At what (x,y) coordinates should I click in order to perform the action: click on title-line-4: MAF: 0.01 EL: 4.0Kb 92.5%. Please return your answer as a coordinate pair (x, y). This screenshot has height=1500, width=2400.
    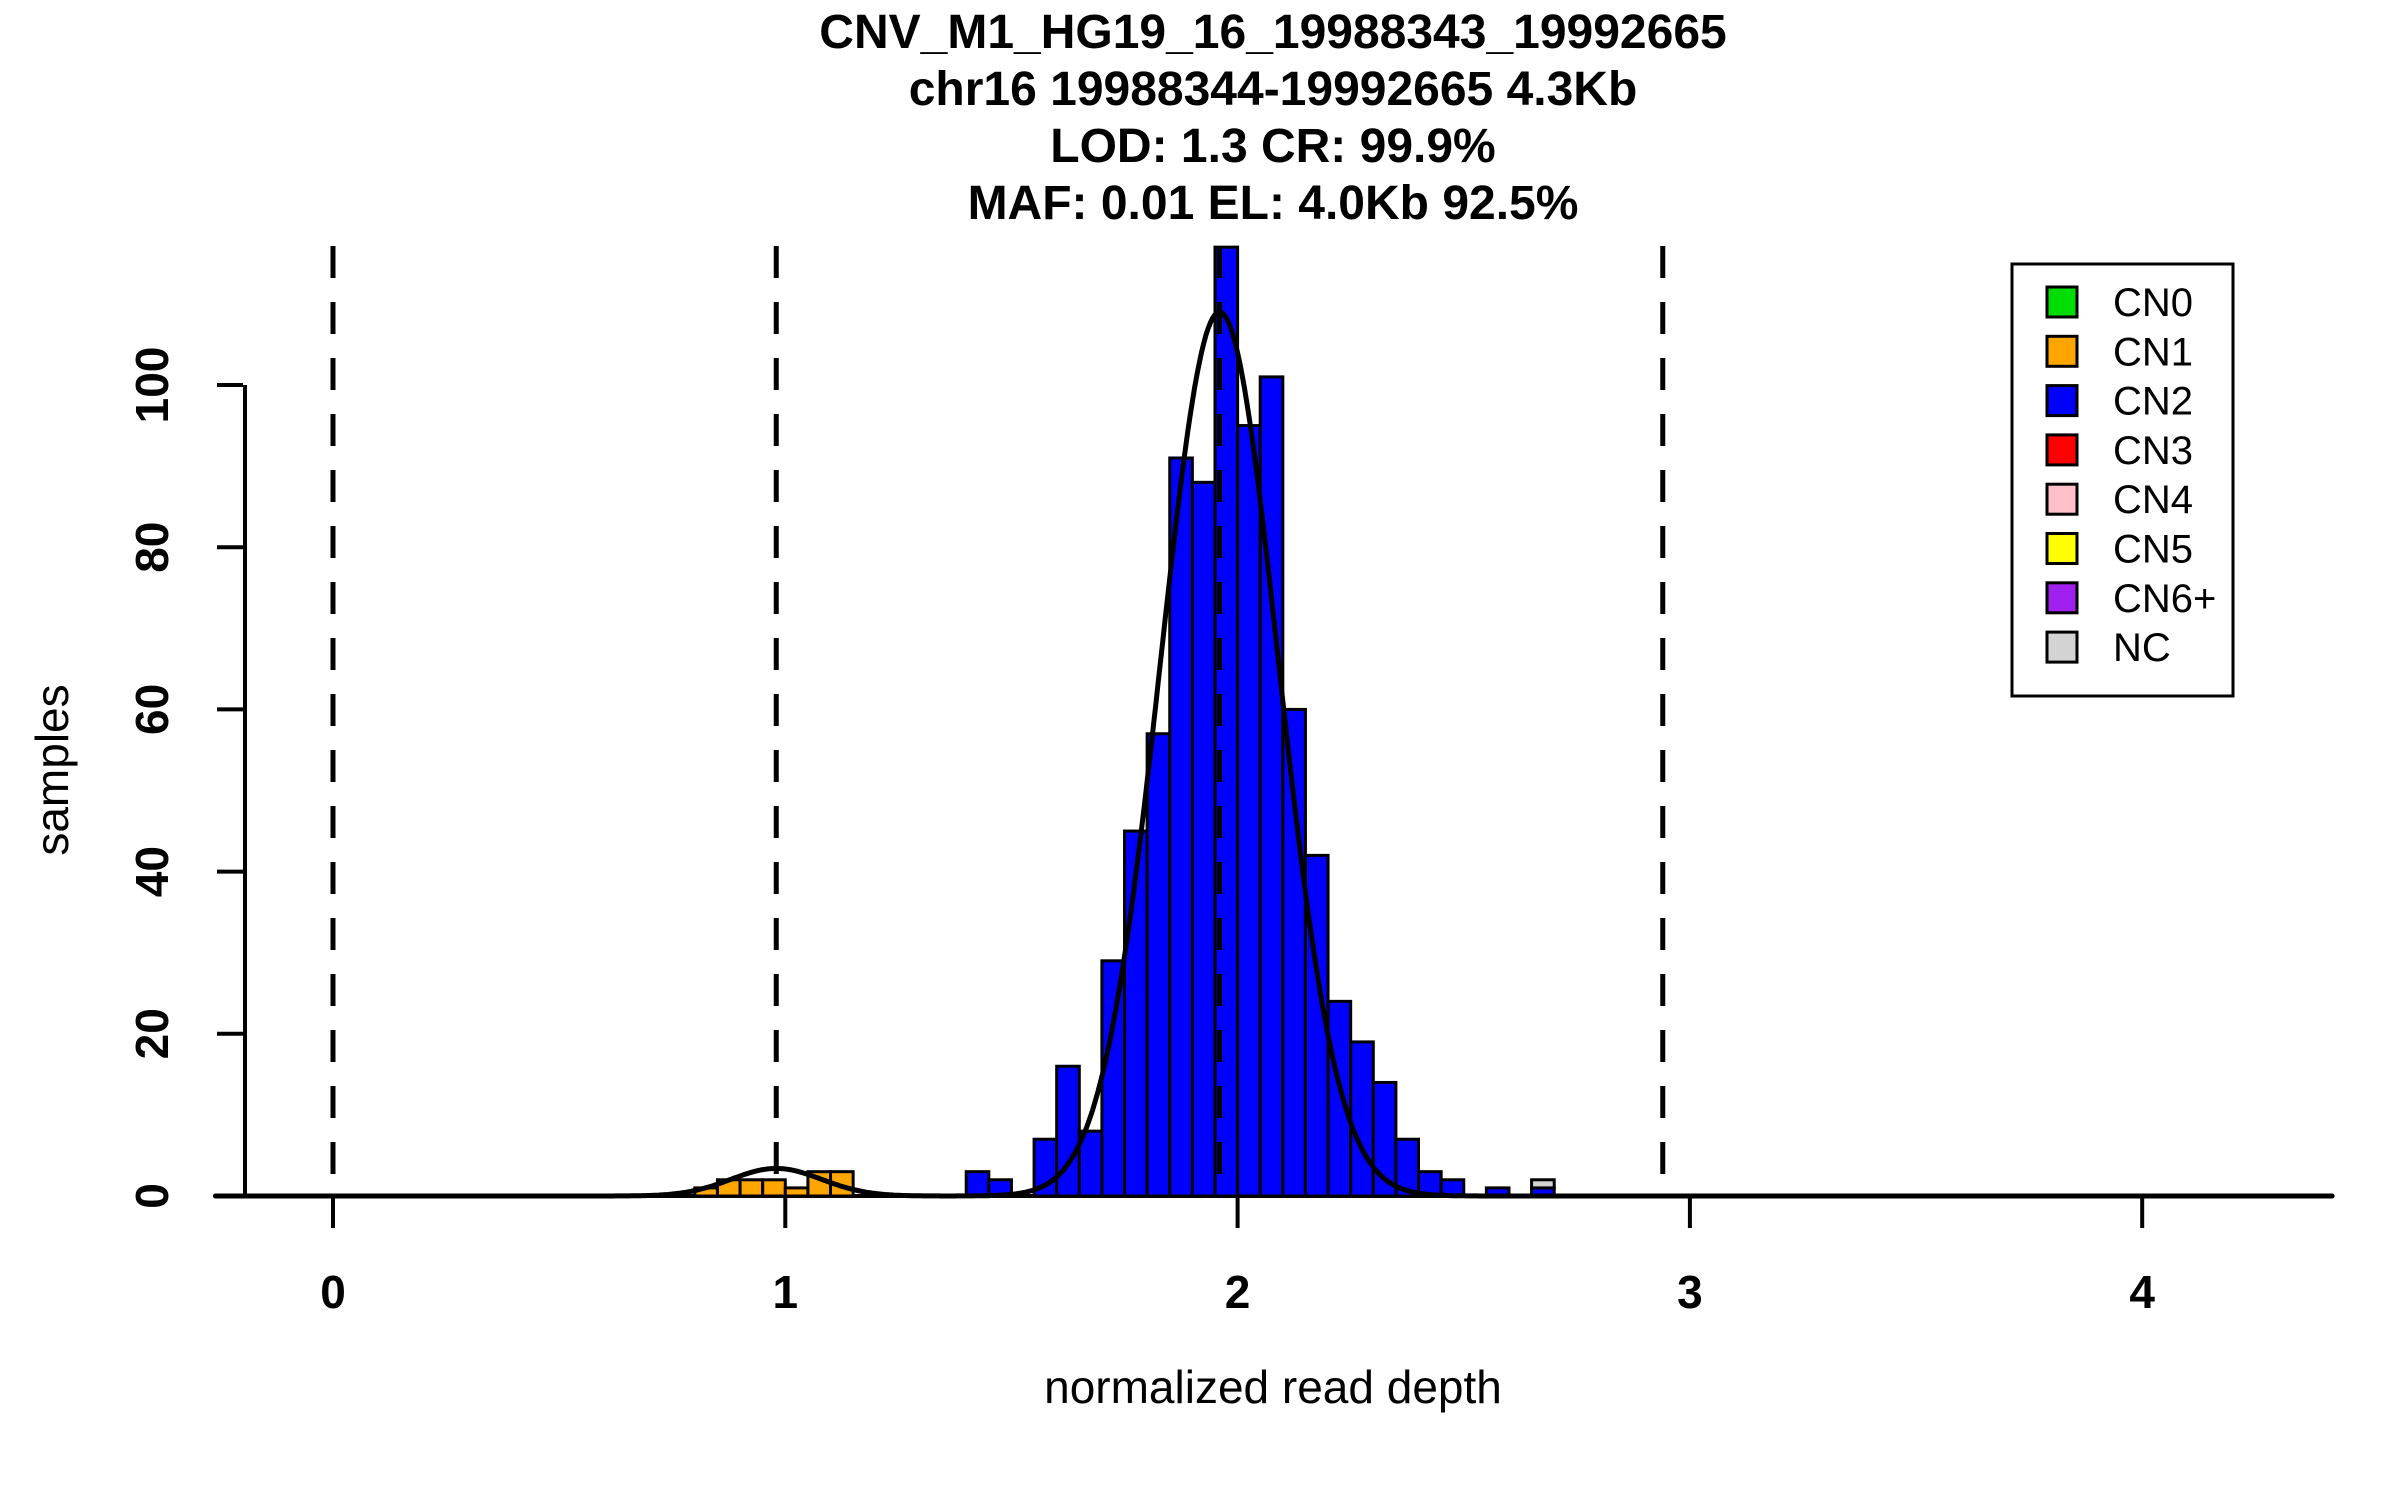
    Looking at the image, I should click on (1273, 203).